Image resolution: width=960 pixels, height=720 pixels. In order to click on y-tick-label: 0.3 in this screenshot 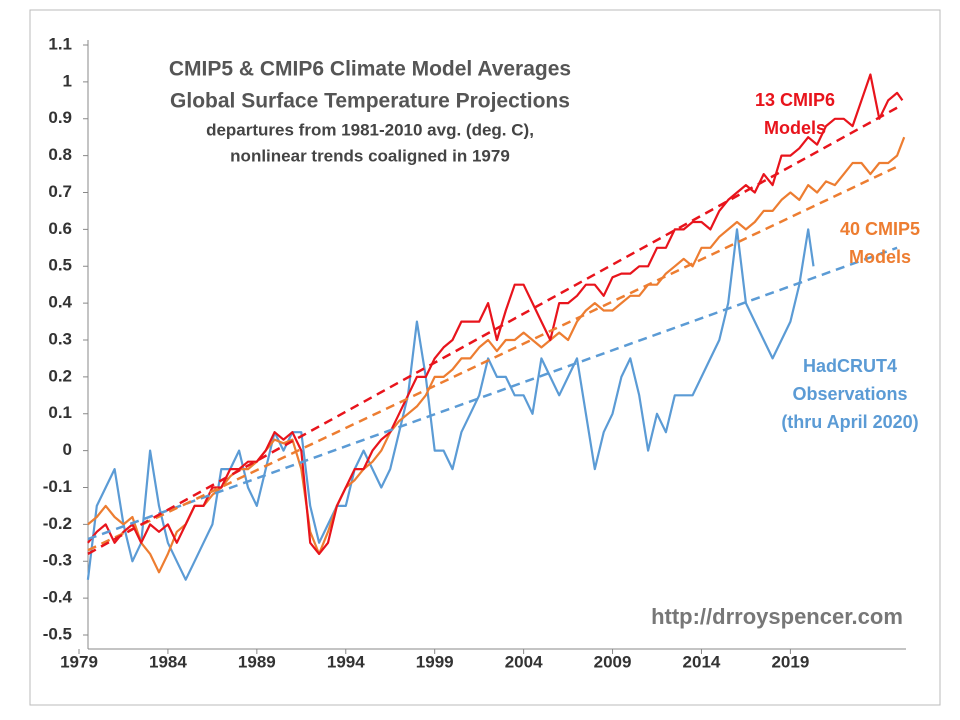, I will do `click(60, 338)`.